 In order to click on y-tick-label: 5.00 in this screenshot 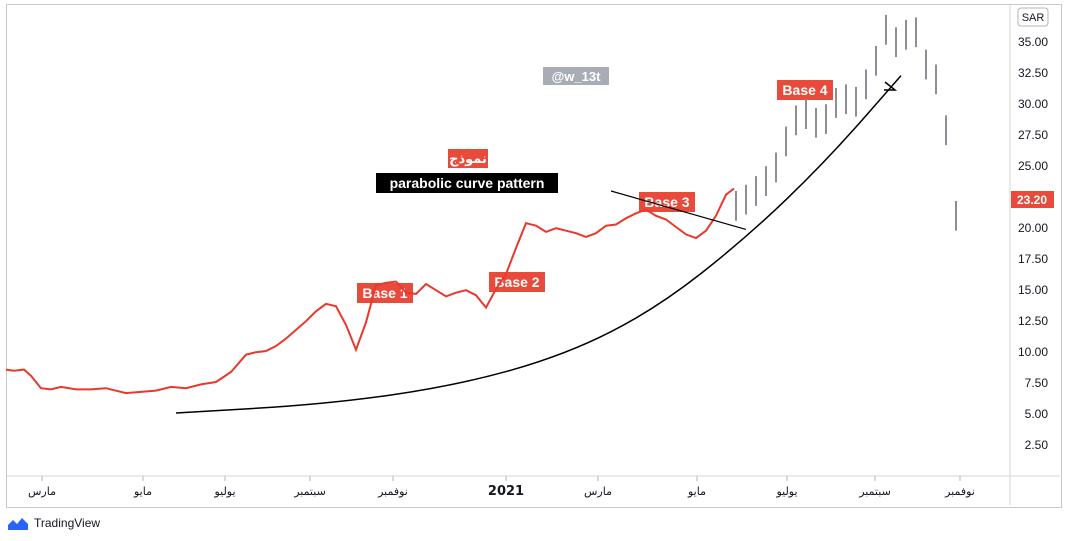, I will do `click(1037, 414)`.